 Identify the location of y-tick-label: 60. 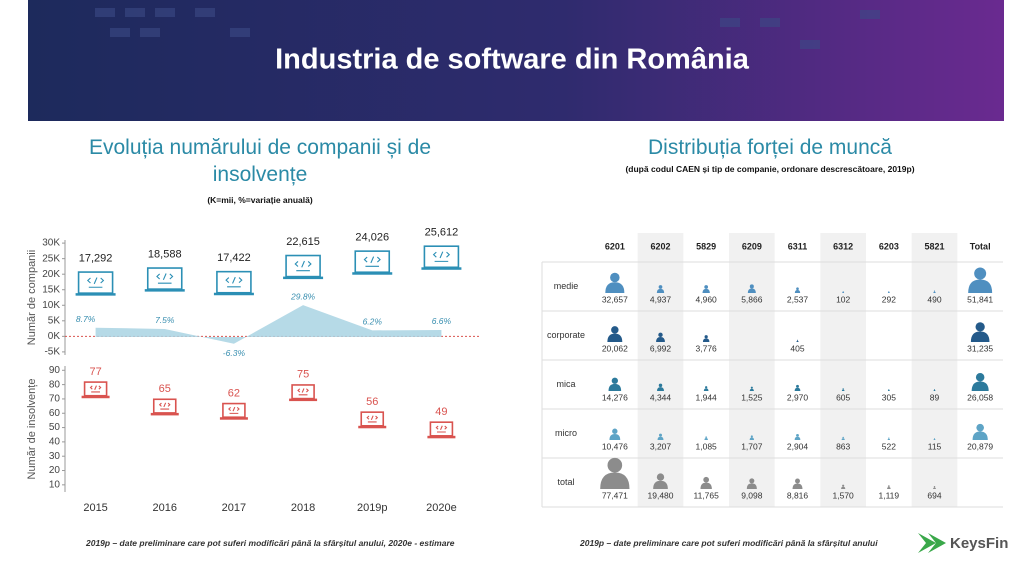
(55, 413).